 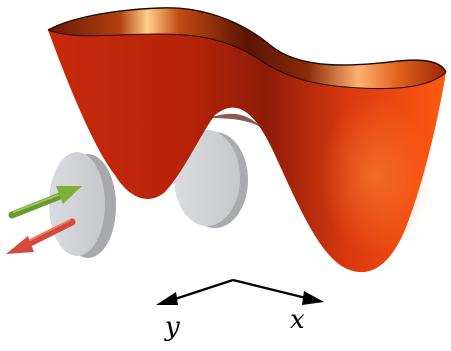 I want to click on red-arrow-icon, so click(x=41, y=236).